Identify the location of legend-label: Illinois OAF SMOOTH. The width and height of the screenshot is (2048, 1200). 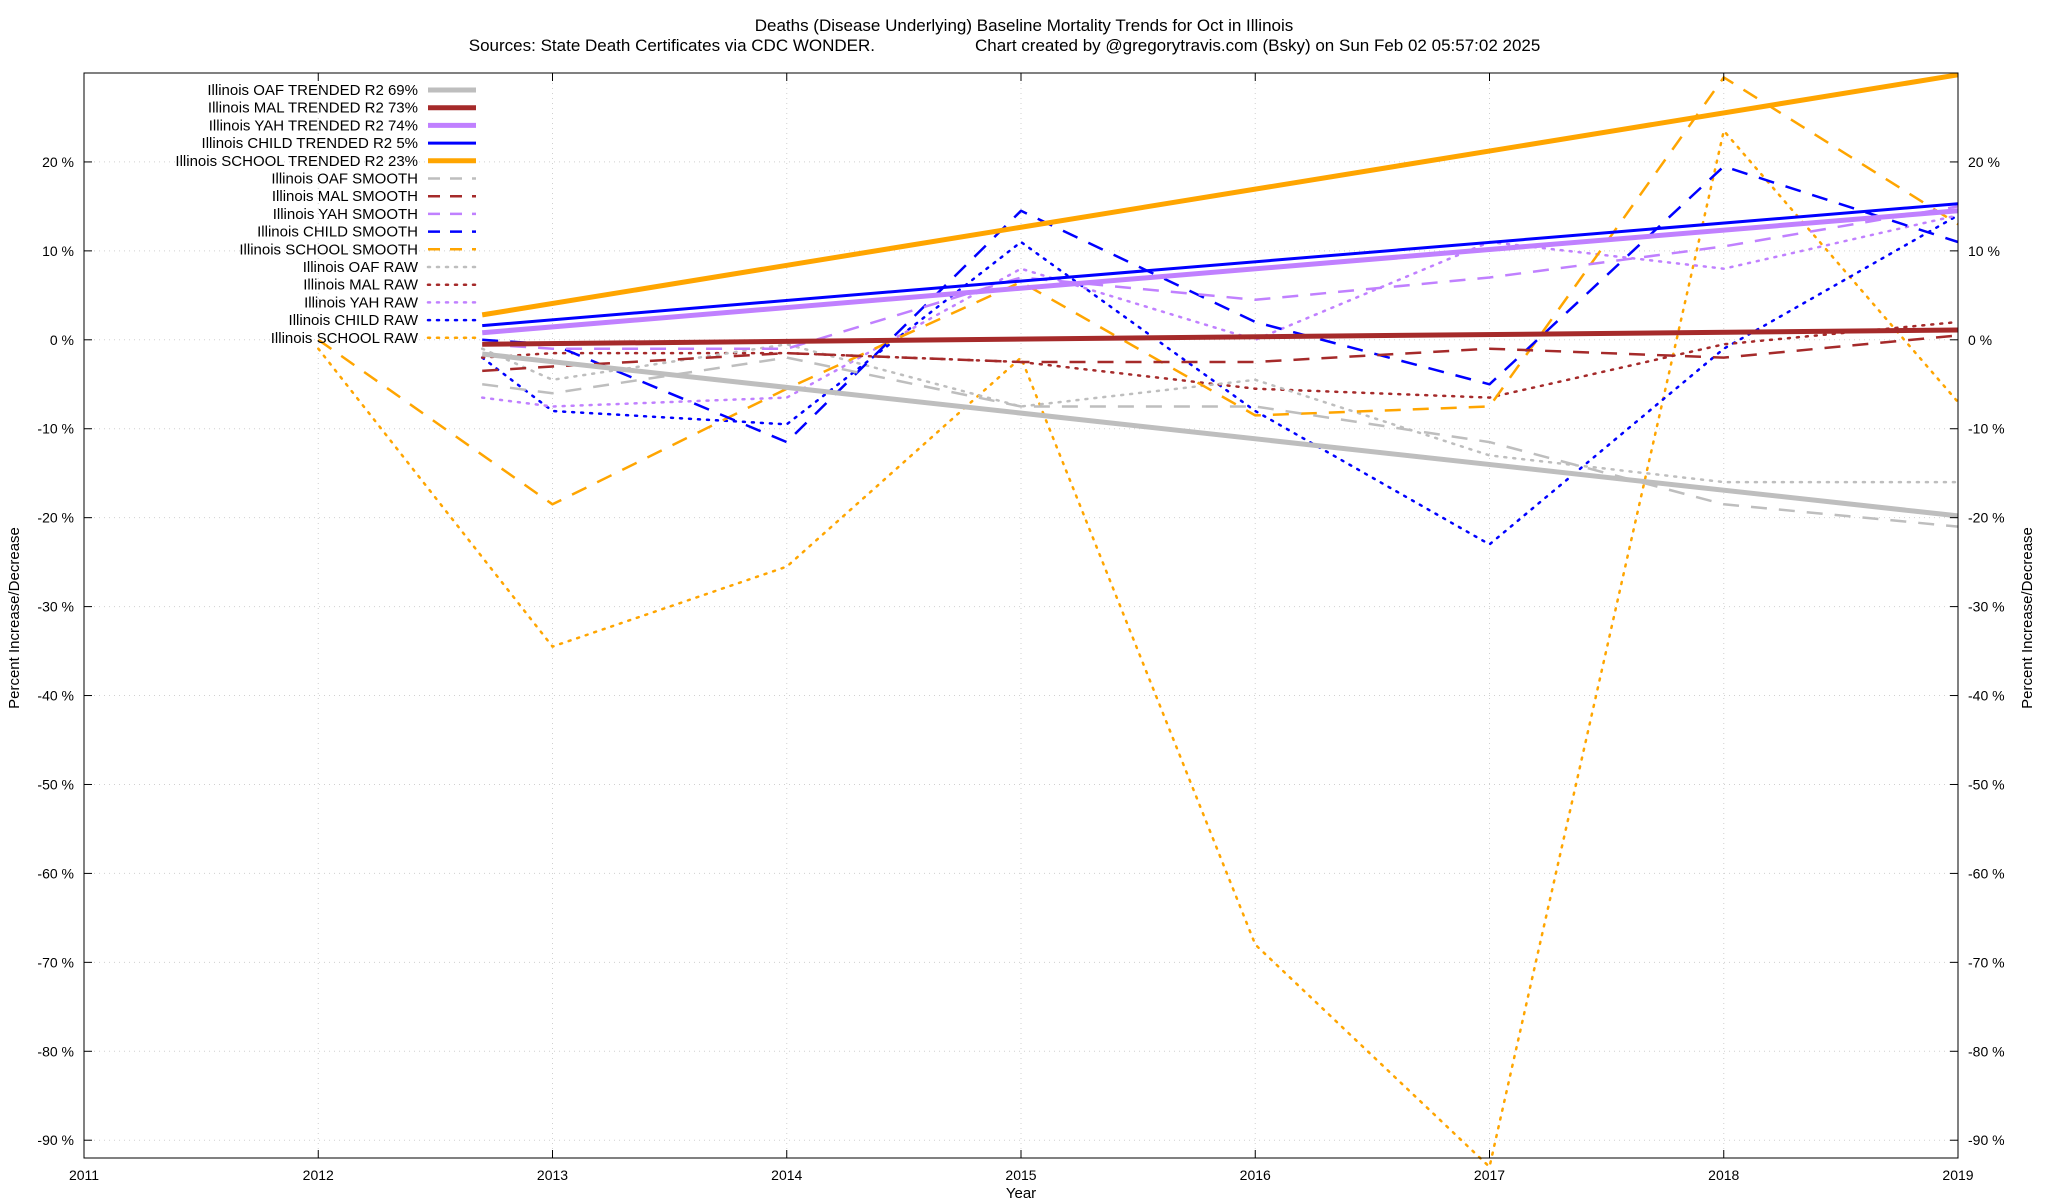
(344, 179).